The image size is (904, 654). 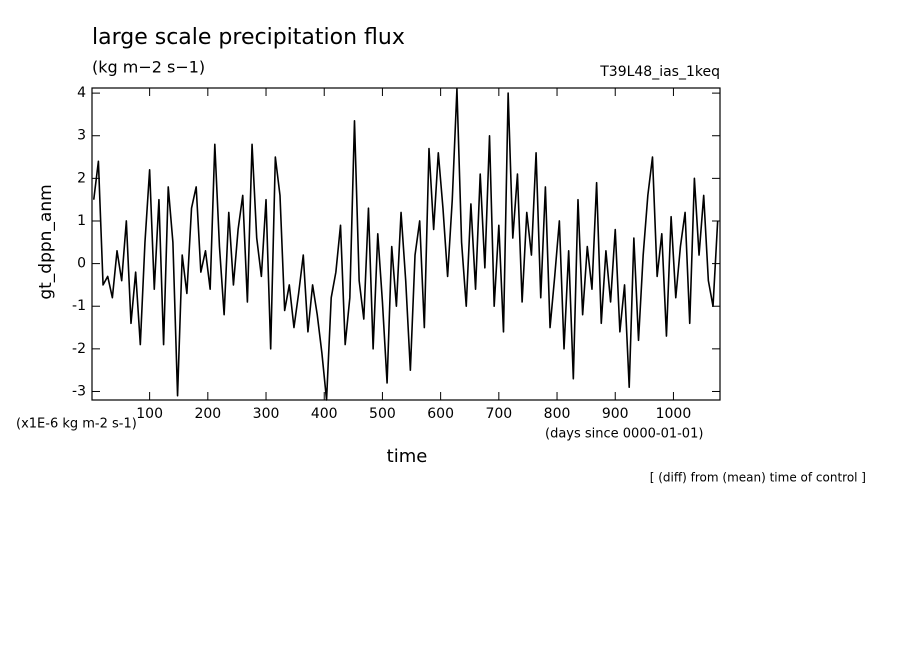 What do you see at coordinates (79, 349) in the screenshot?
I see `y-tick-label: -2` at bounding box center [79, 349].